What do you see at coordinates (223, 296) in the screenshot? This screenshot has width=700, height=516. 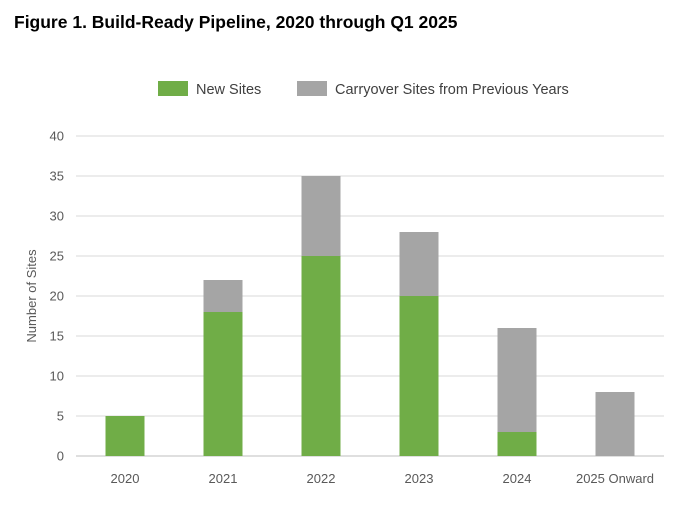 I see `bar-carryover-sites-from-previous-years-2021` at bounding box center [223, 296].